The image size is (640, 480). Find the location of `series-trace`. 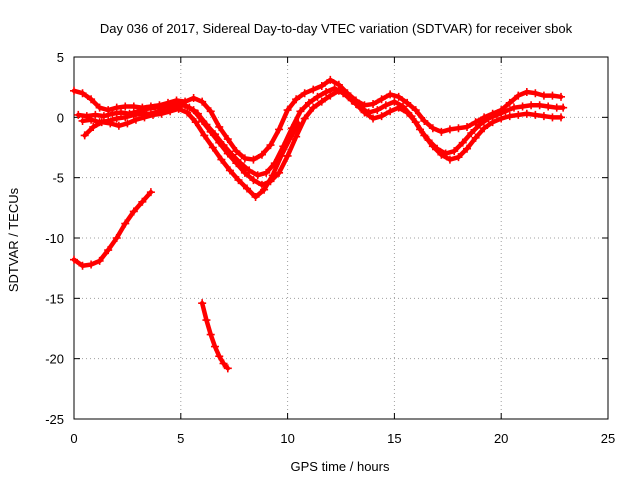

series-trace is located at coordinates (321, 132).